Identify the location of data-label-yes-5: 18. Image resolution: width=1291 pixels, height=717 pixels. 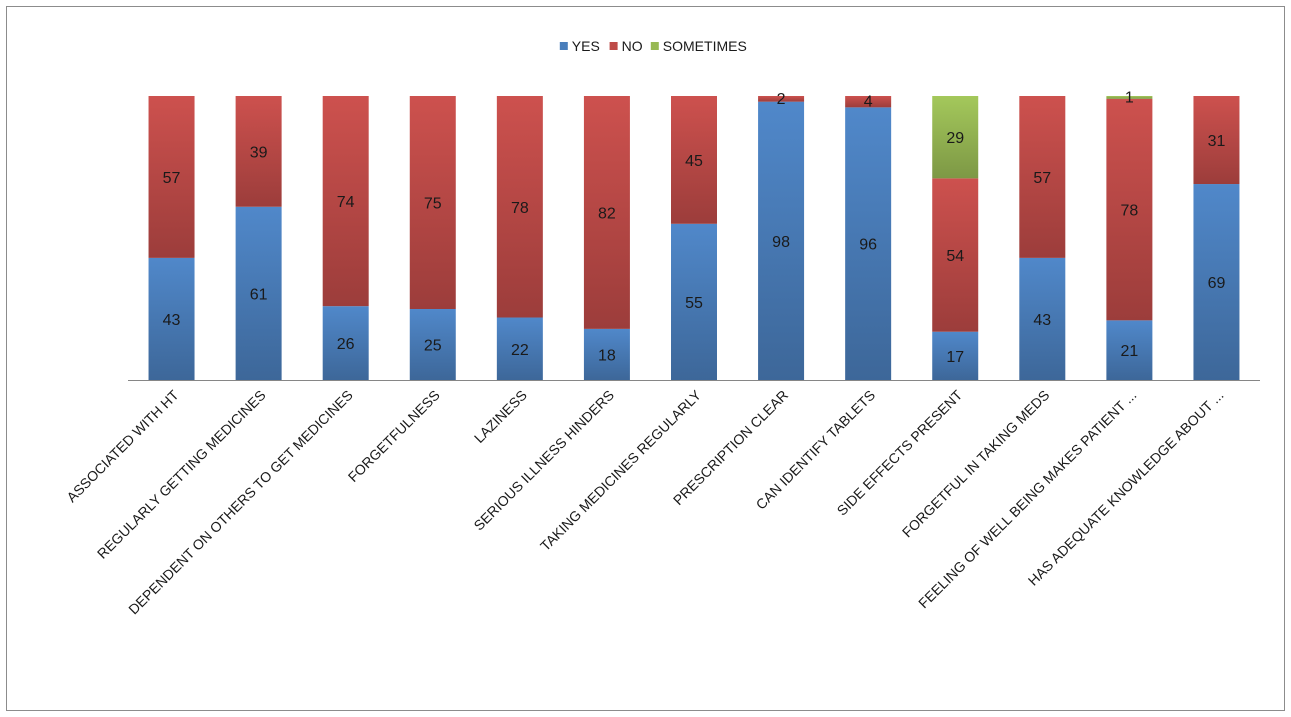
(607, 355).